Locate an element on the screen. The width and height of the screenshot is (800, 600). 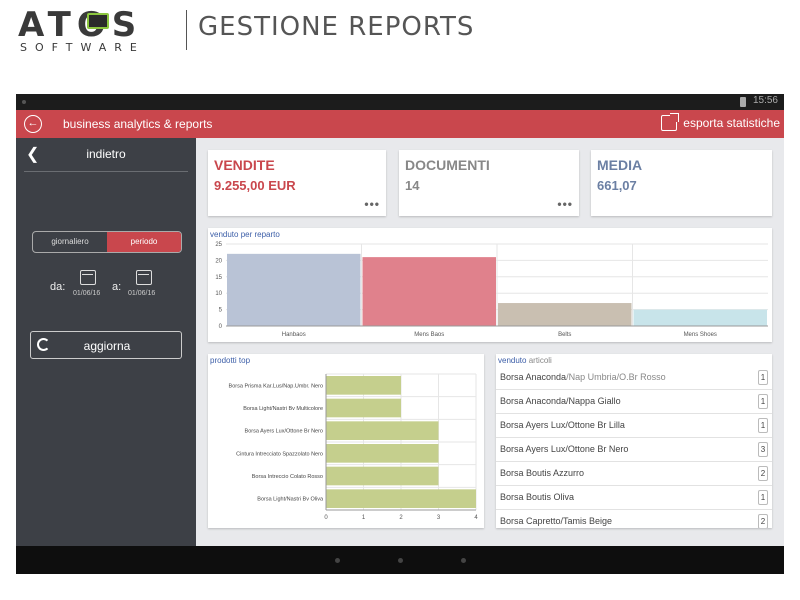
list-item: Borsa Ayers Lux/Ottone Br Nero 3 is located at coordinates (634, 450).